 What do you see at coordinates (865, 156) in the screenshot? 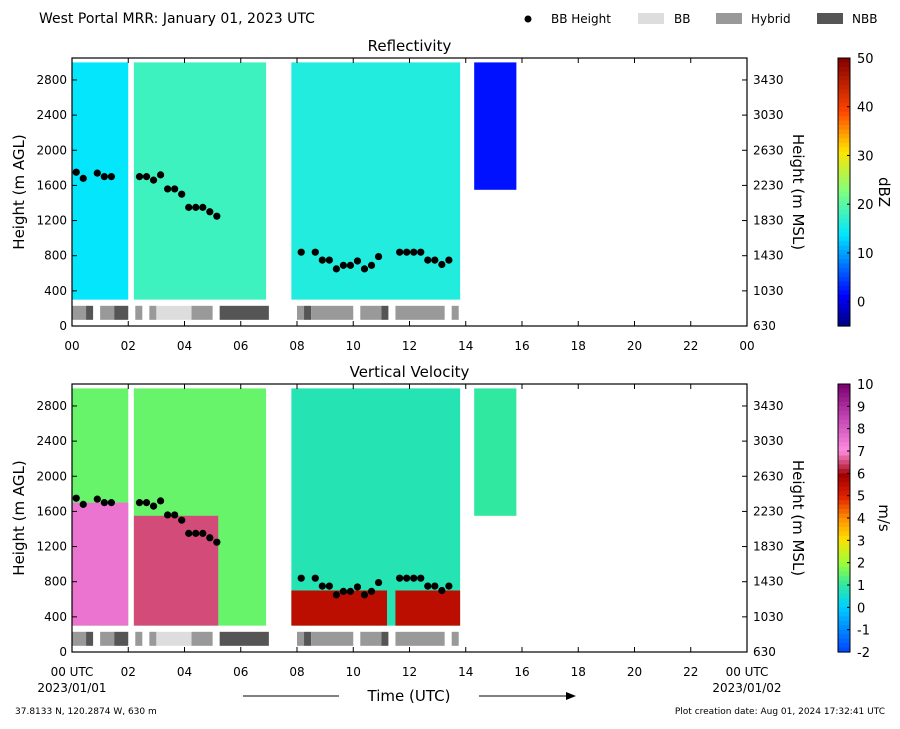
I see `colorbar-tick-label: 30` at bounding box center [865, 156].